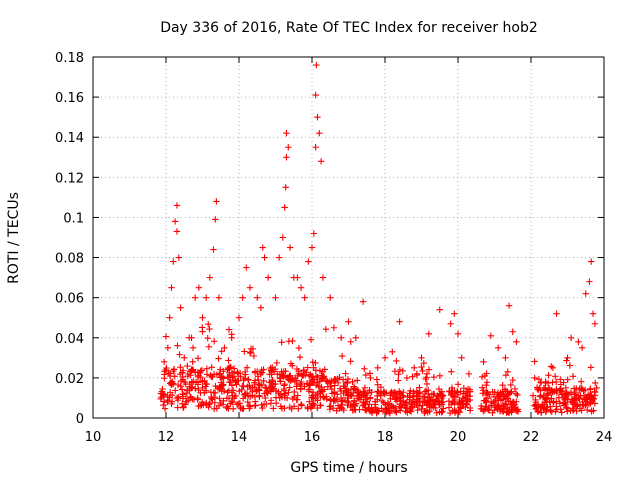 Image resolution: width=640 pixels, height=480 pixels. I want to click on y-tick-label: 0.08, so click(69, 259).